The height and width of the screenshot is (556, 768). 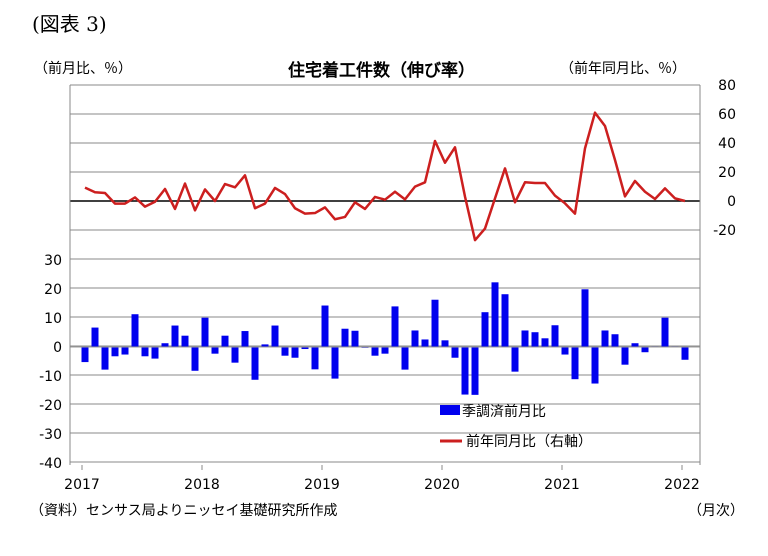 I want to click on x-tick-label: 2022, so click(x=682, y=485).